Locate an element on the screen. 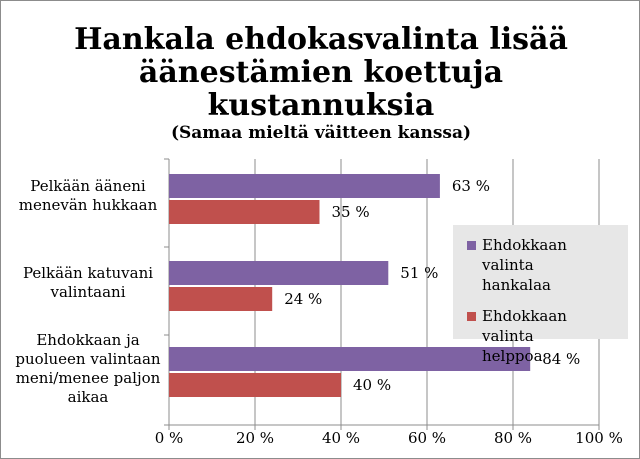 This screenshot has height=459, width=640. x-tick-label-40: 40 % is located at coordinates (341, 438).